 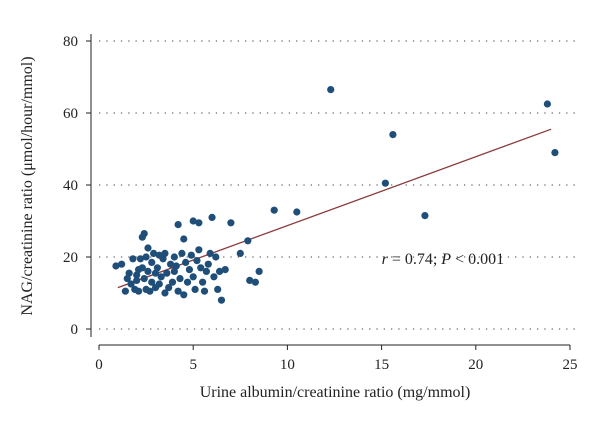 I want to click on x-tick-label: 15, so click(x=381, y=365).